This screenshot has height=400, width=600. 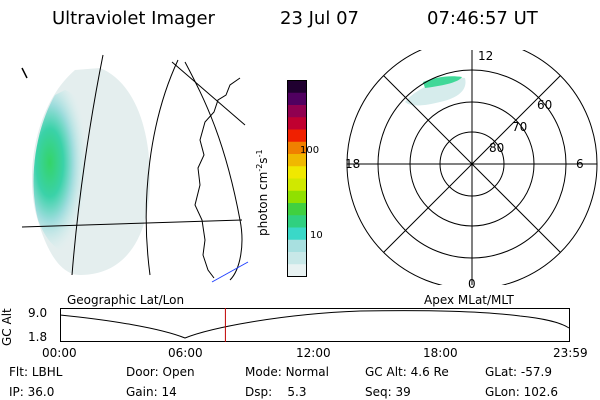 What do you see at coordinates (407, 372) in the screenshot?
I see `gc-alt-status: GC Alt: 4.6 Re` at bounding box center [407, 372].